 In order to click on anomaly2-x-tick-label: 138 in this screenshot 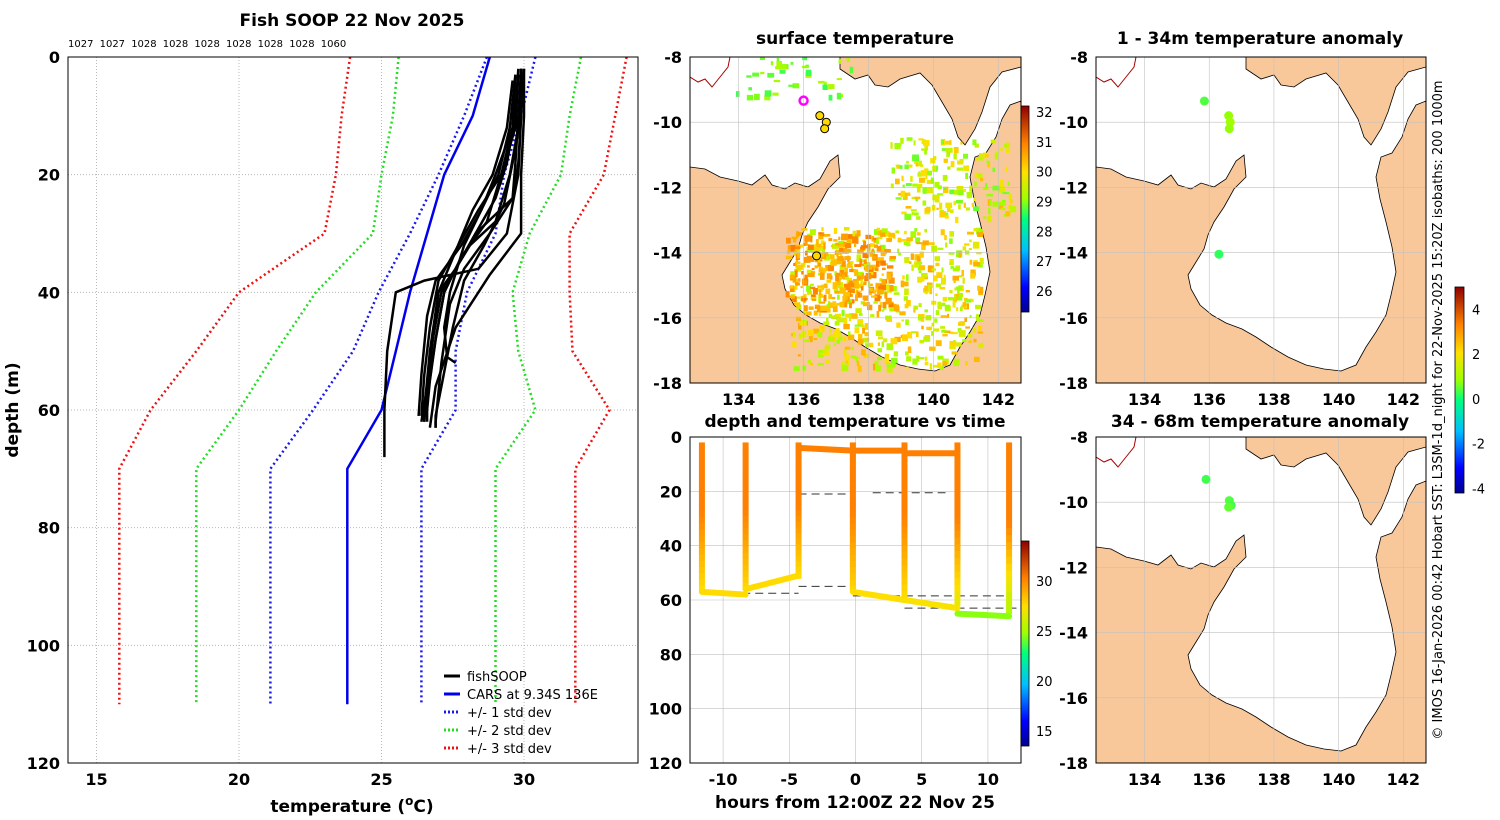, I will do `click(1273, 779)`.